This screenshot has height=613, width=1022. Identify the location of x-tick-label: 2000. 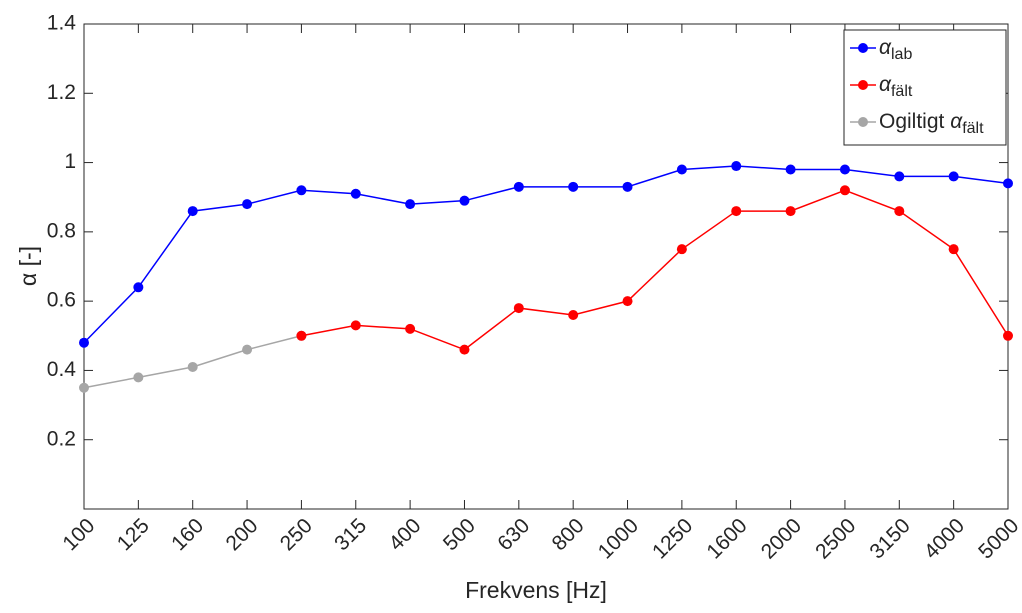
(781, 538).